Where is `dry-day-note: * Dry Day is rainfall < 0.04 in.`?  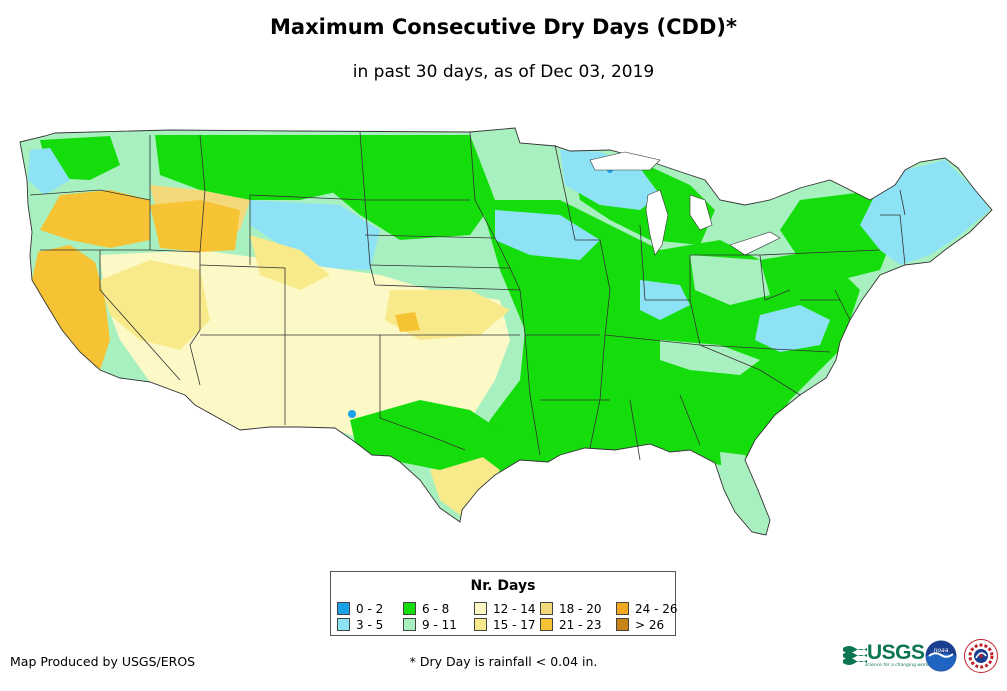 dry-day-note: * Dry Day is rainfall < 0.04 in. is located at coordinates (503, 661).